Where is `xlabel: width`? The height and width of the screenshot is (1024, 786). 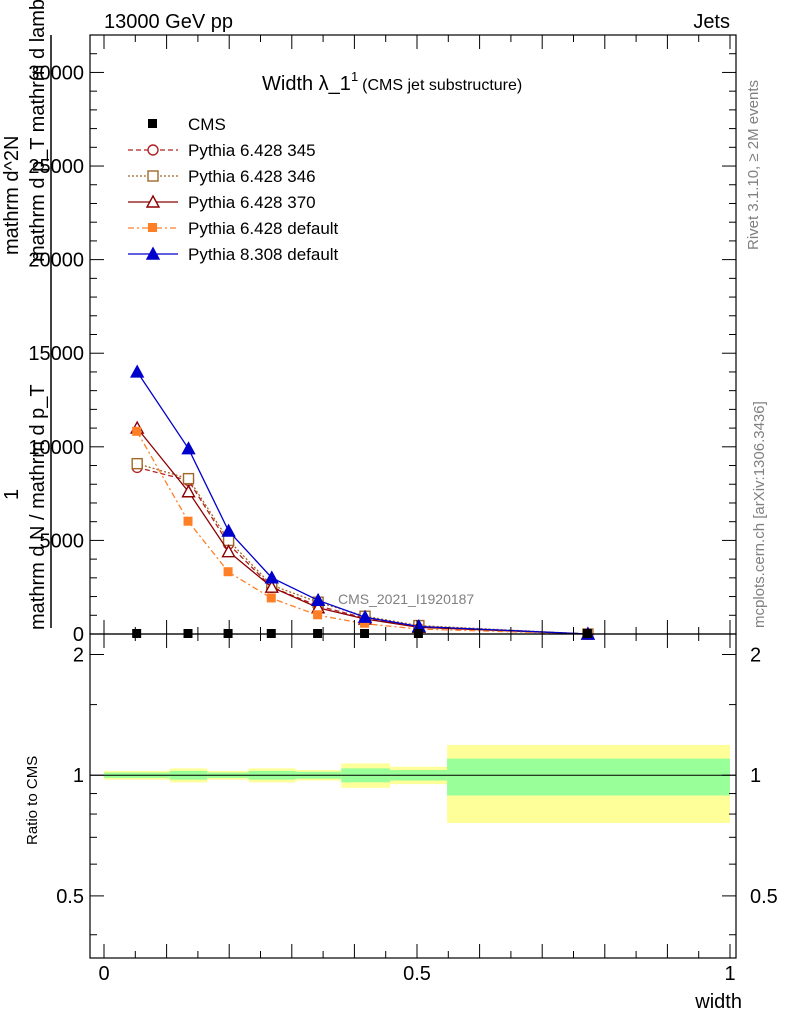 xlabel: width is located at coordinates (718, 1002).